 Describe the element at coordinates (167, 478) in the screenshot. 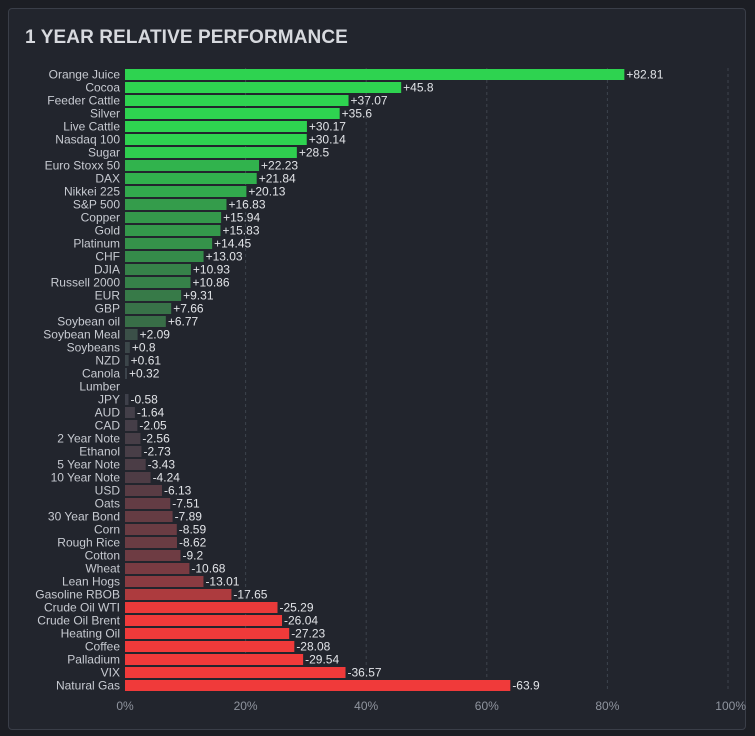

I see `value-label: -4.24` at that location.